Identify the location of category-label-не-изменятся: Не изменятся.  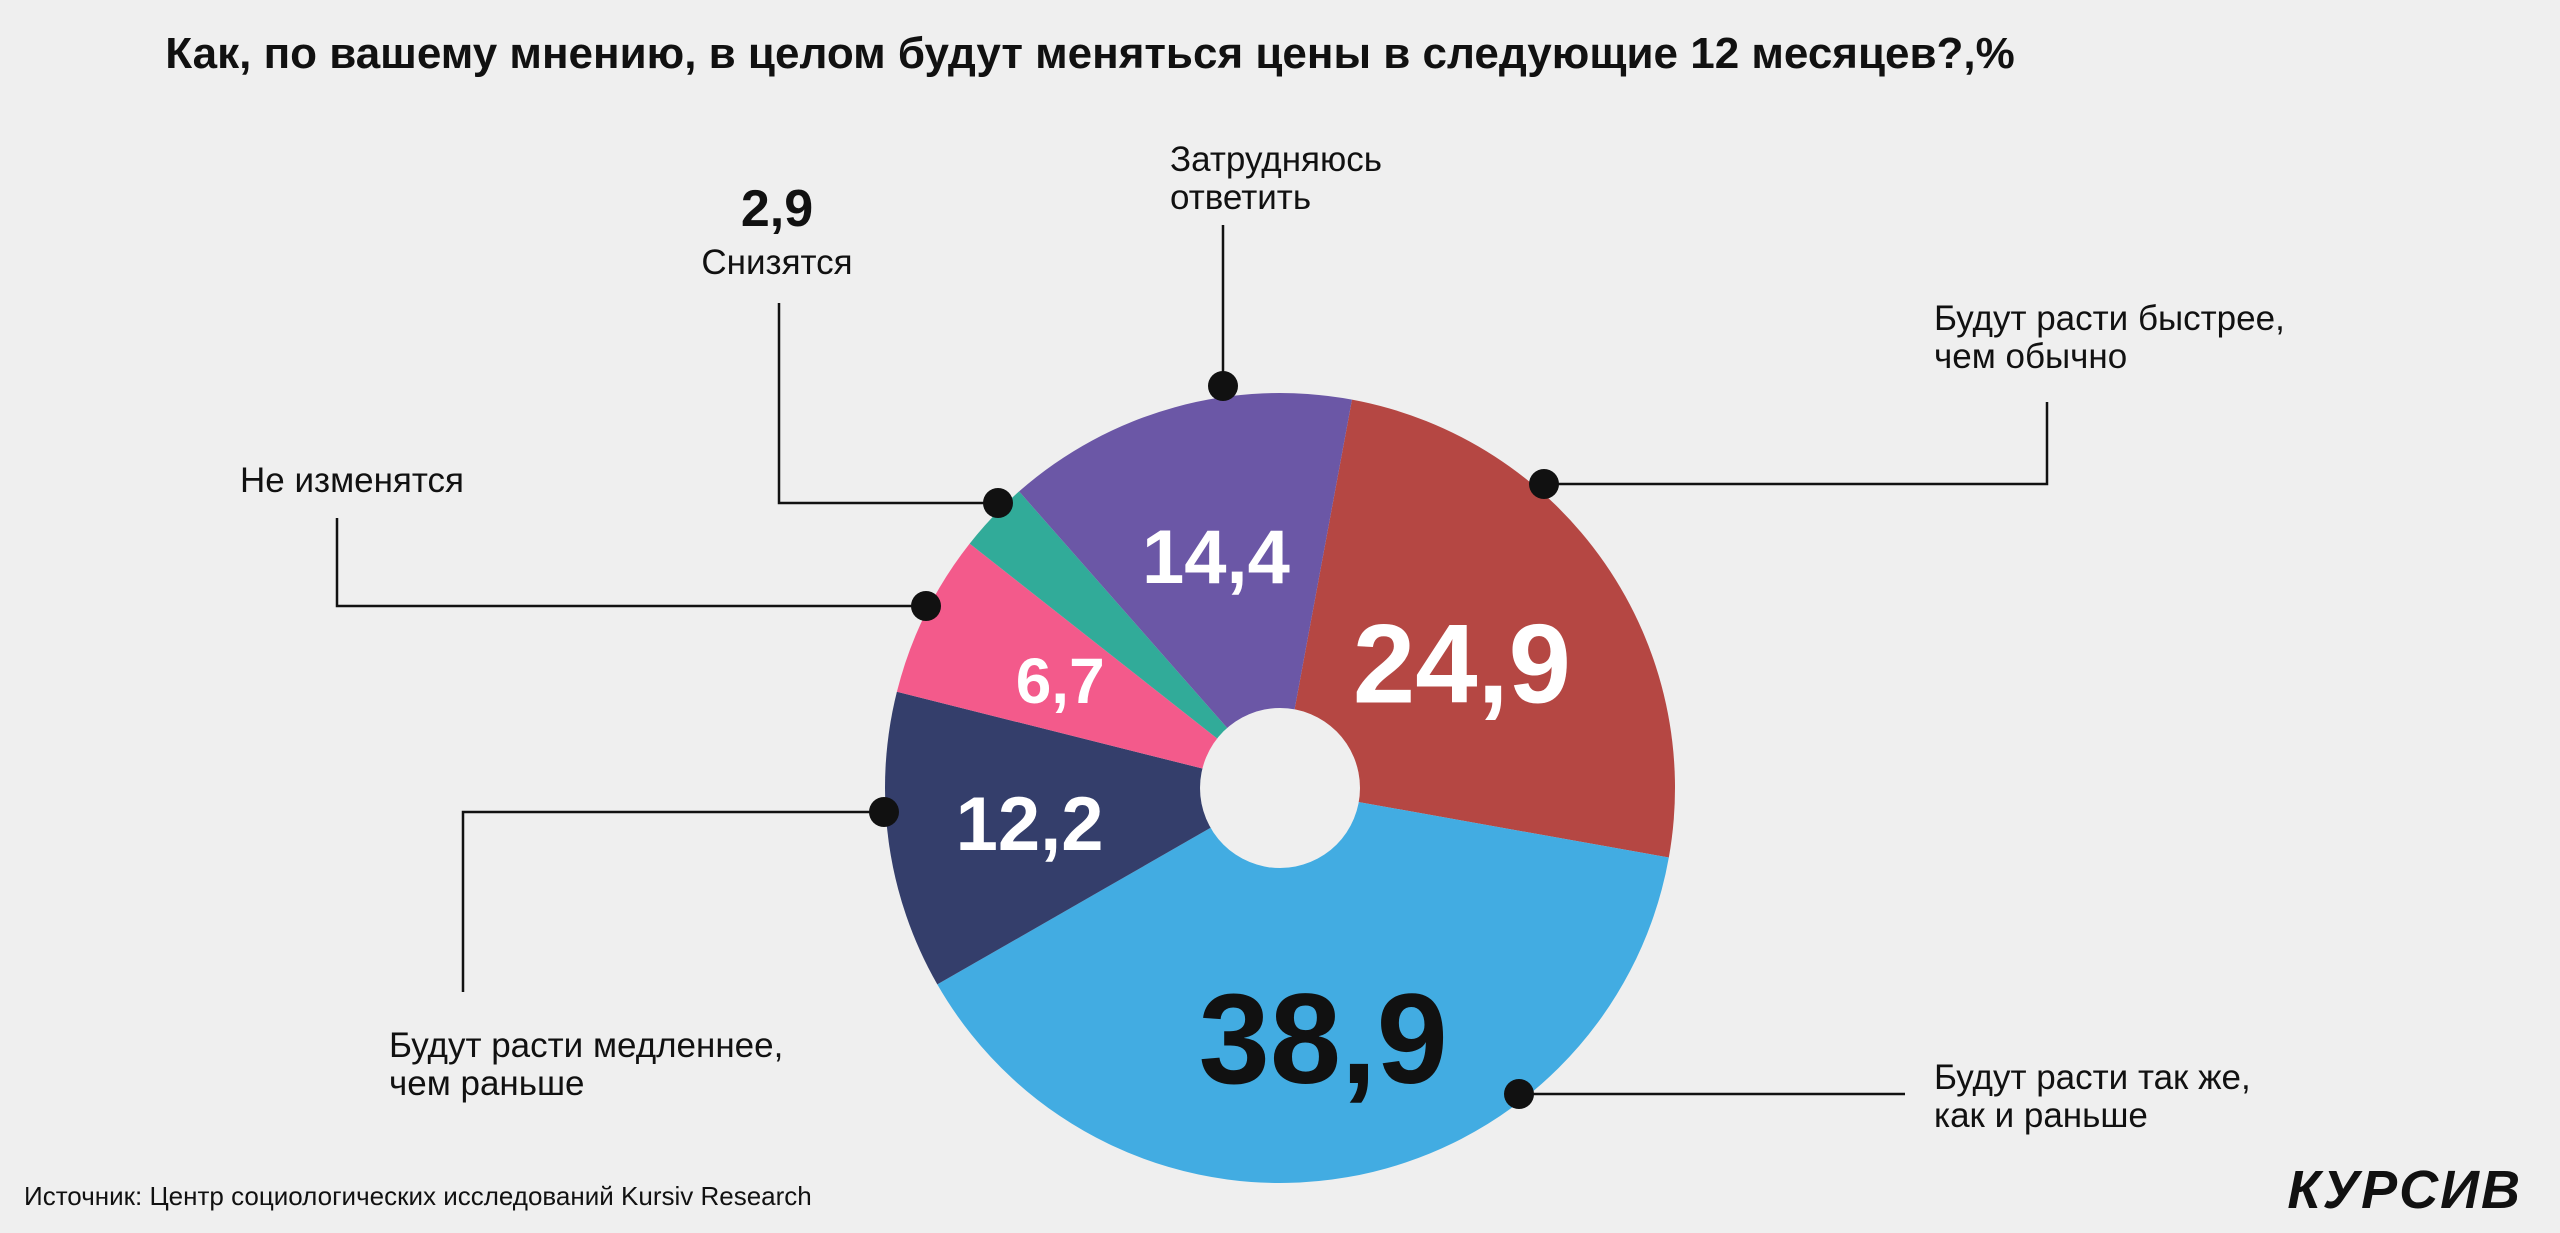
(352, 480).